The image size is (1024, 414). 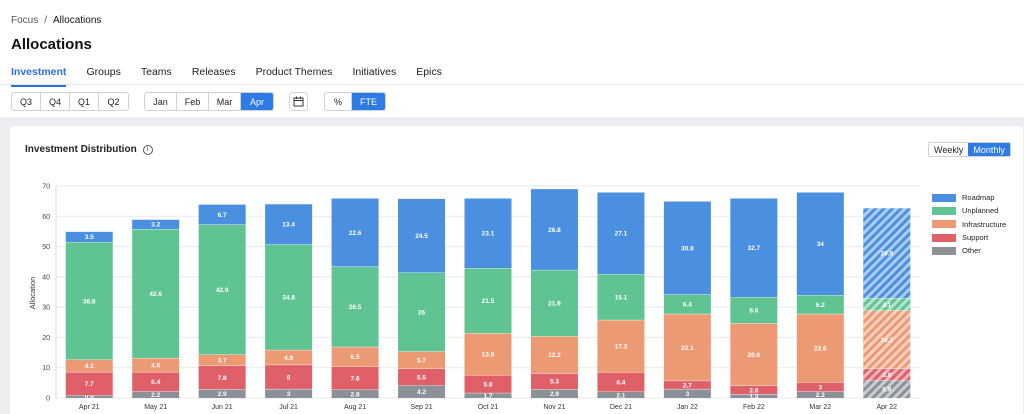 What do you see at coordinates (338, 101) in the screenshot?
I see `unit-percent-button: %` at bounding box center [338, 101].